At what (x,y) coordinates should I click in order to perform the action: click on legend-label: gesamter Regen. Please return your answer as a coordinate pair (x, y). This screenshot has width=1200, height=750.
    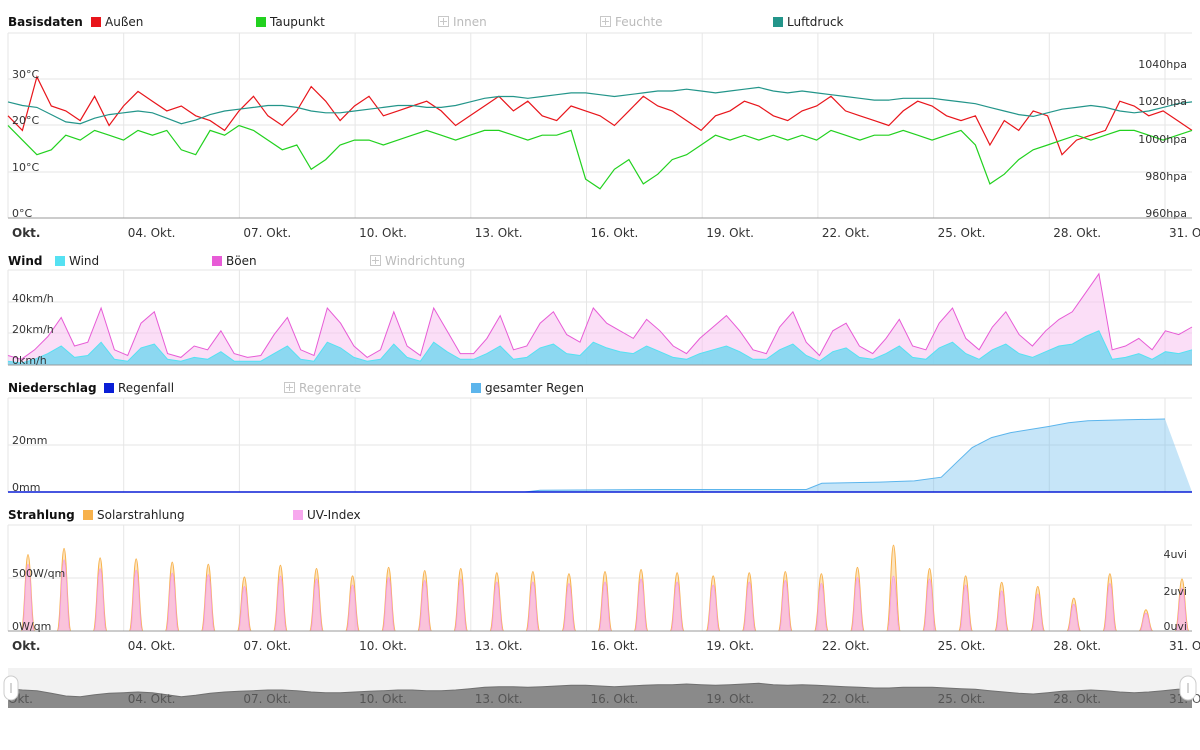
    Looking at the image, I should click on (534, 388).